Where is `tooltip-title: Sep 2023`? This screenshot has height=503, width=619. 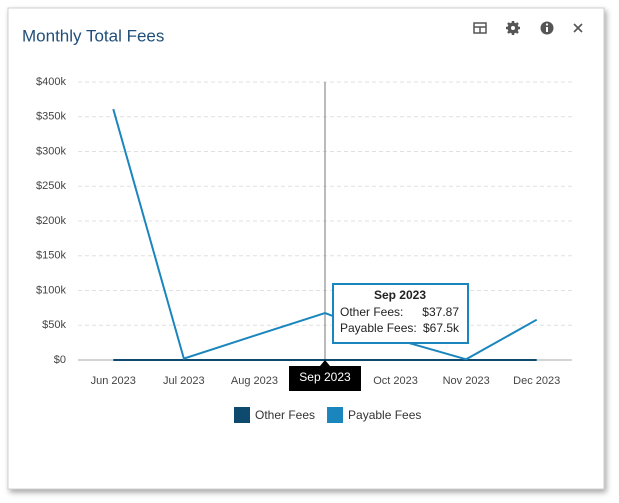 tooltip-title: Sep 2023 is located at coordinates (400, 295).